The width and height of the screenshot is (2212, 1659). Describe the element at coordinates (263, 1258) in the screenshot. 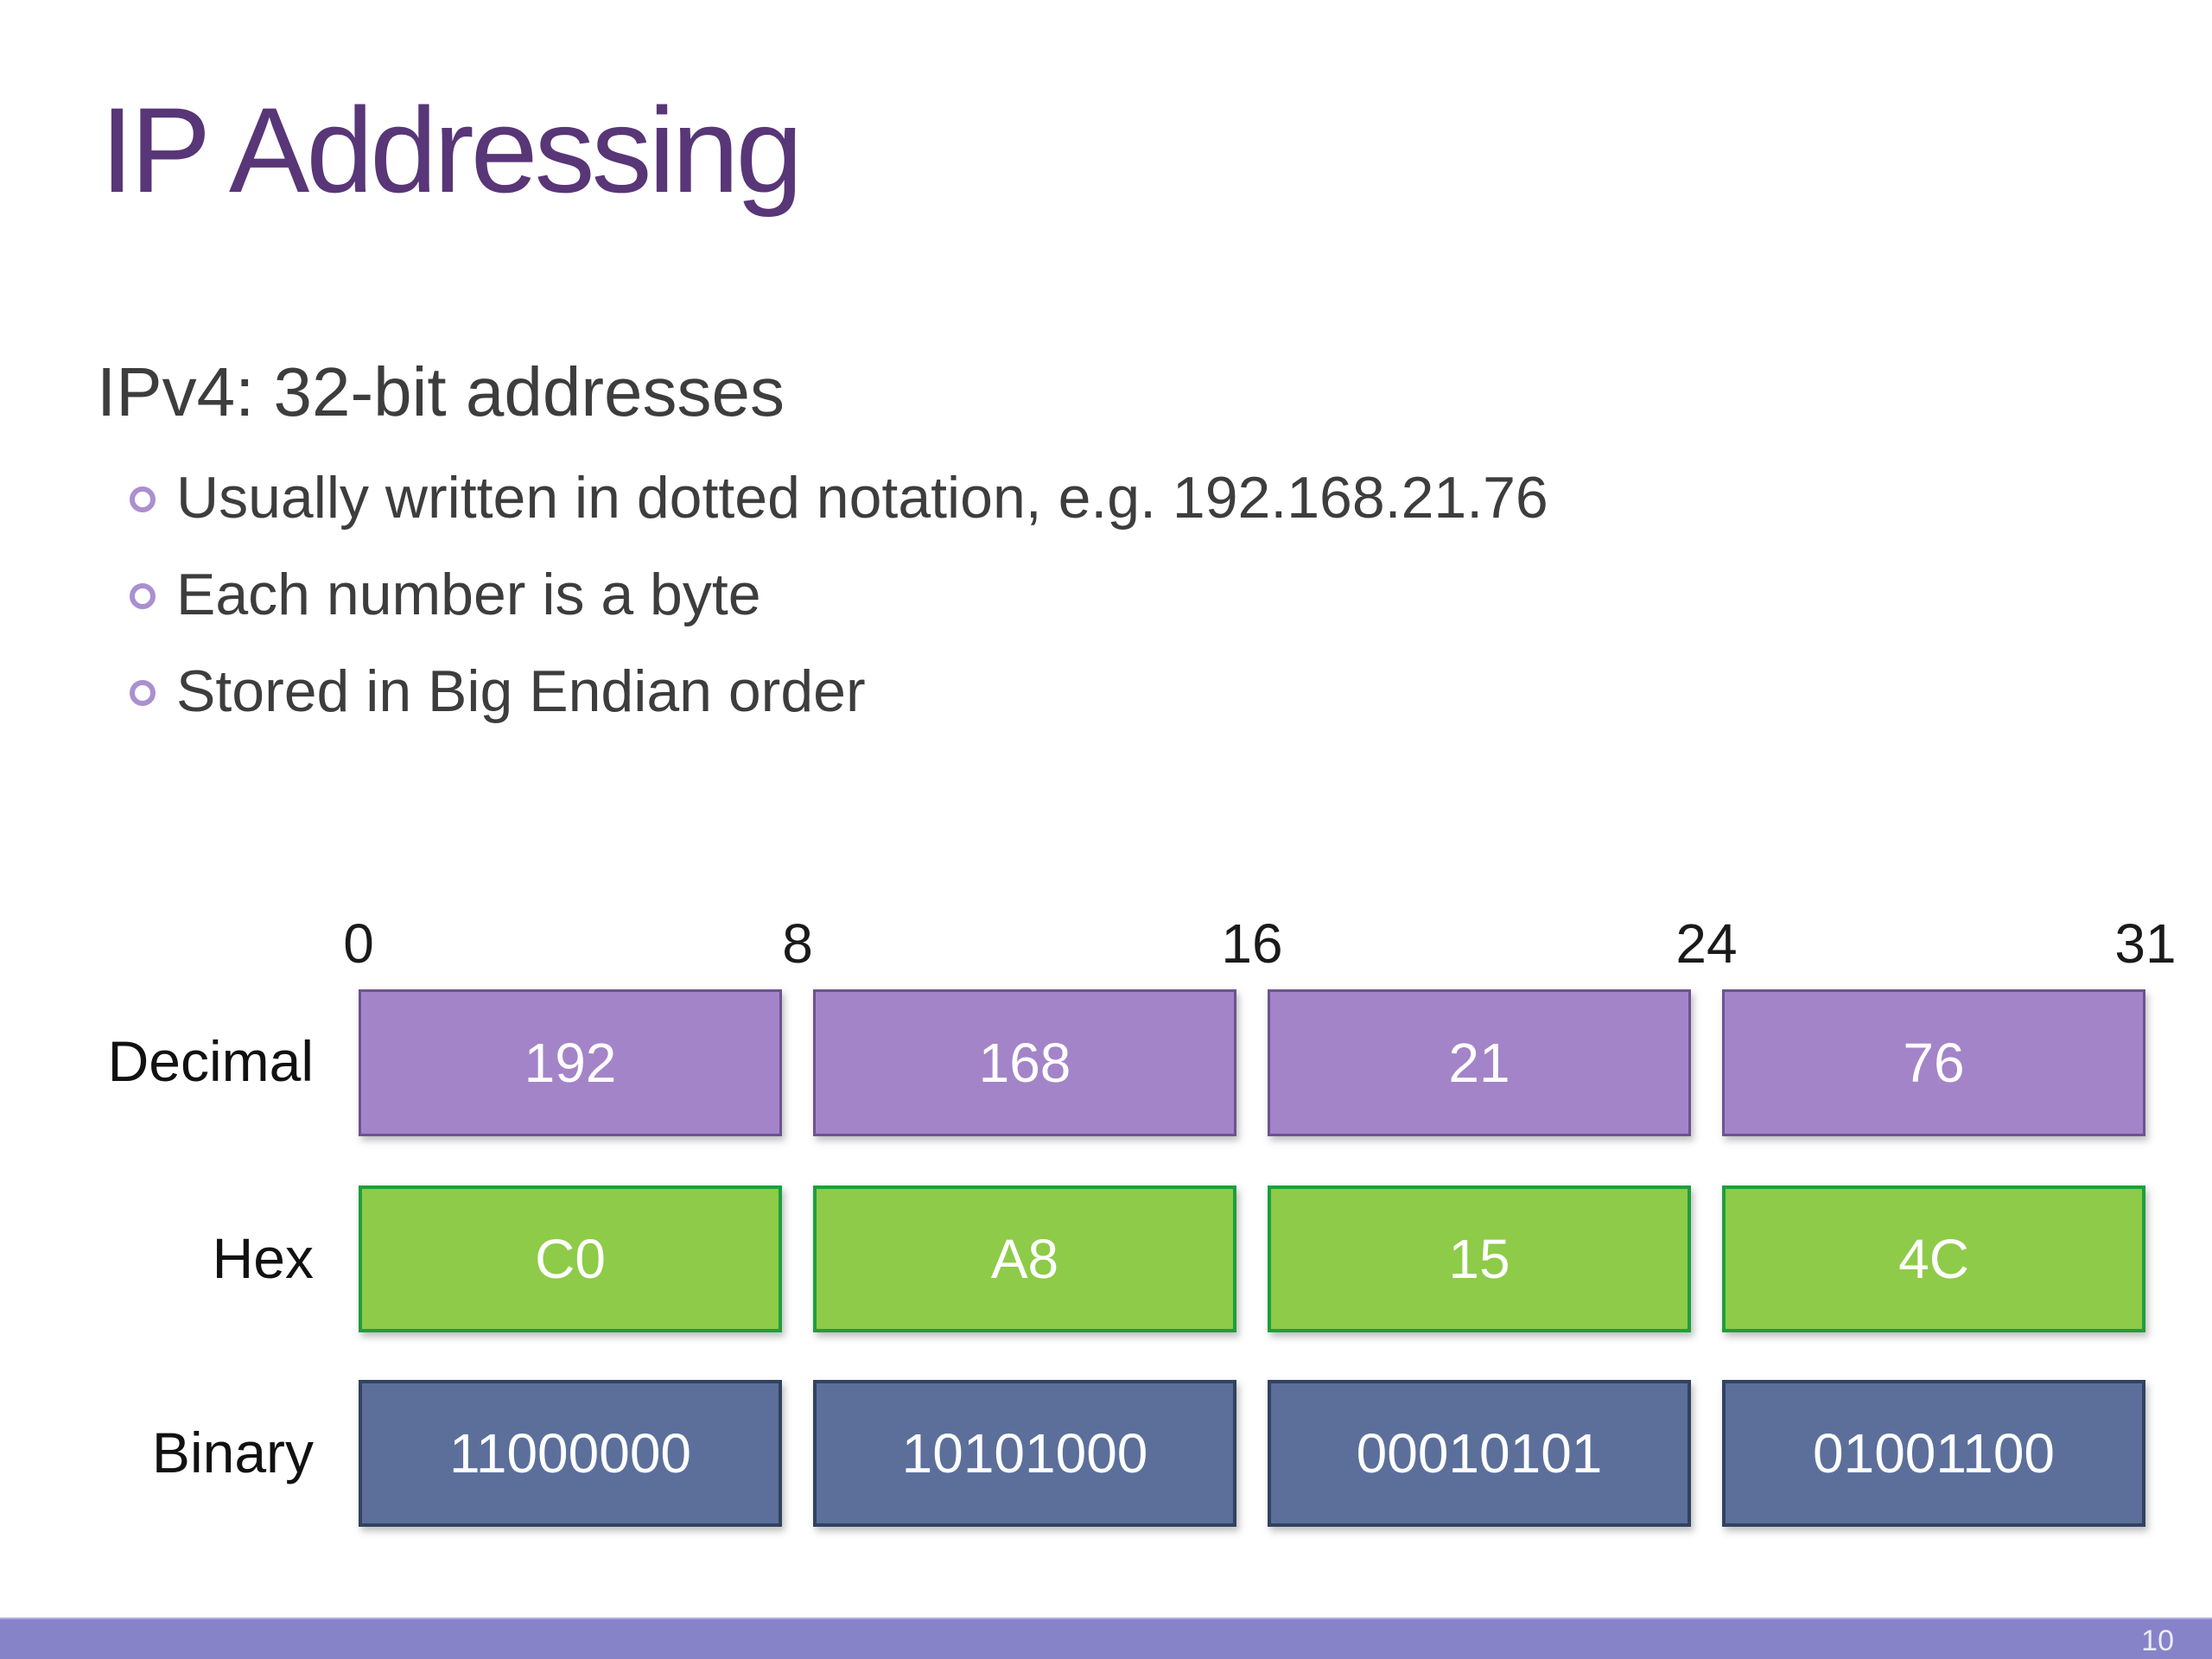

I see `row-label-hex: Hex` at that location.